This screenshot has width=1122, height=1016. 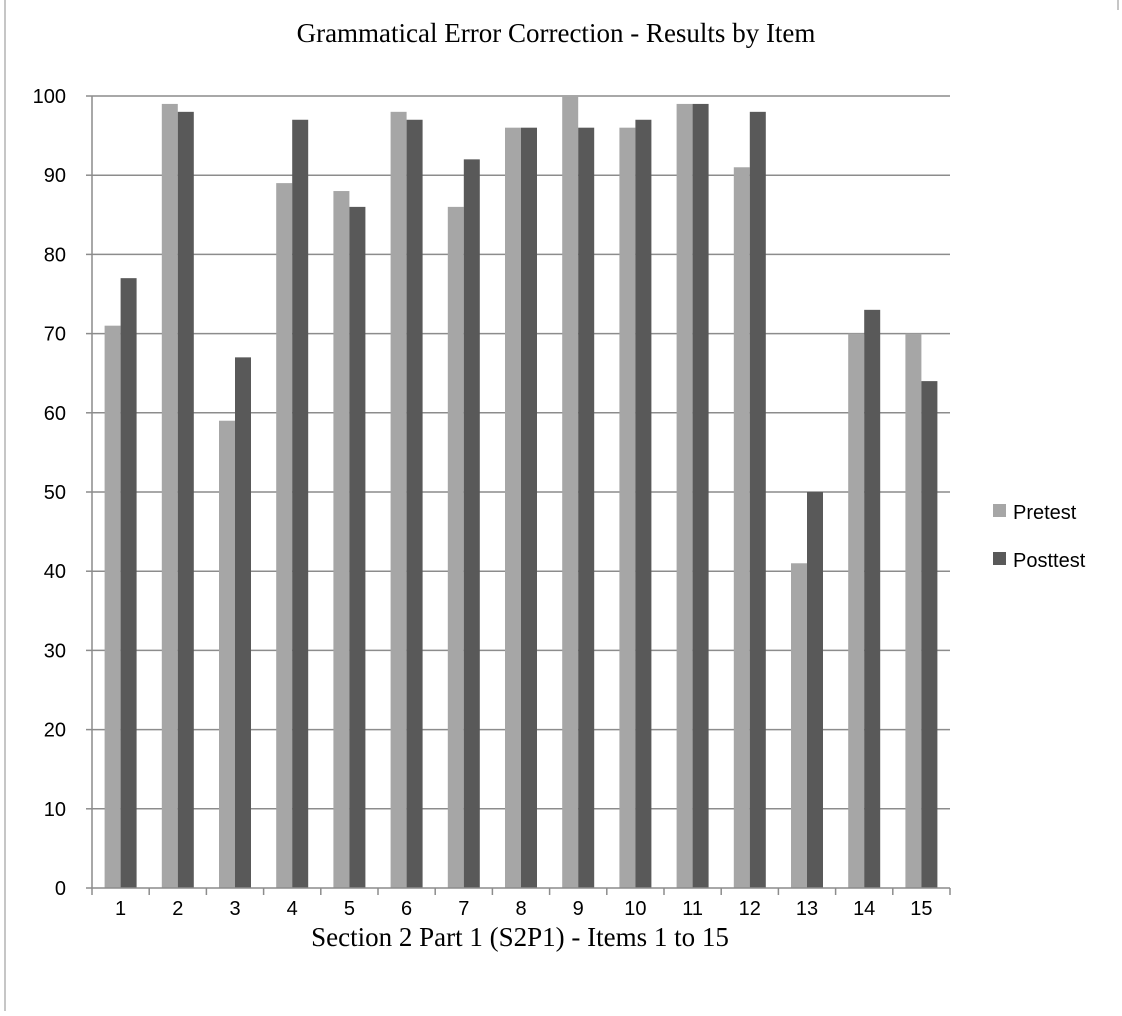 What do you see at coordinates (234, 909) in the screenshot?
I see `x-tick-label: 3` at bounding box center [234, 909].